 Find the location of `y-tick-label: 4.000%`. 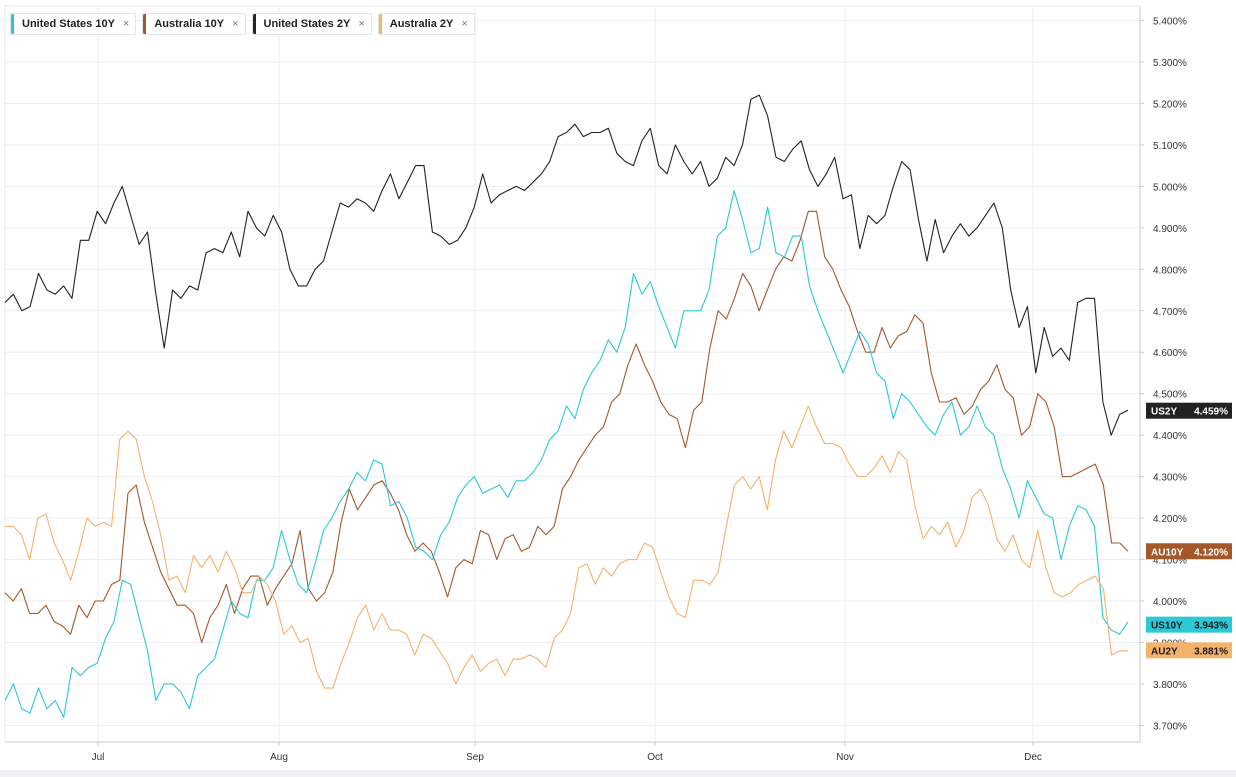

y-tick-label: 4.000% is located at coordinates (1170, 602).